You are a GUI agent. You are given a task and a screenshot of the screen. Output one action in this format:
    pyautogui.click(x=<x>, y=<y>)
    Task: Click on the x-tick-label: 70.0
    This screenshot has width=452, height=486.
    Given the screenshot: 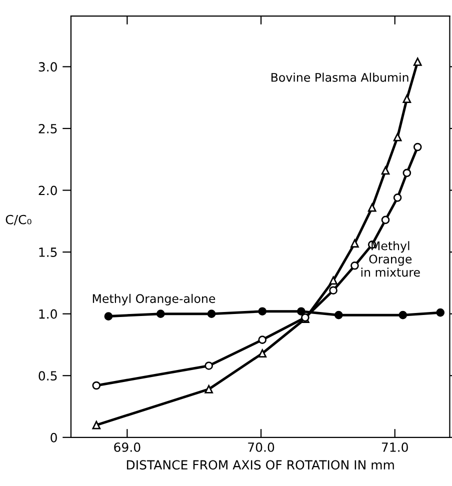 What is the action you would take?
    pyautogui.click(x=261, y=447)
    